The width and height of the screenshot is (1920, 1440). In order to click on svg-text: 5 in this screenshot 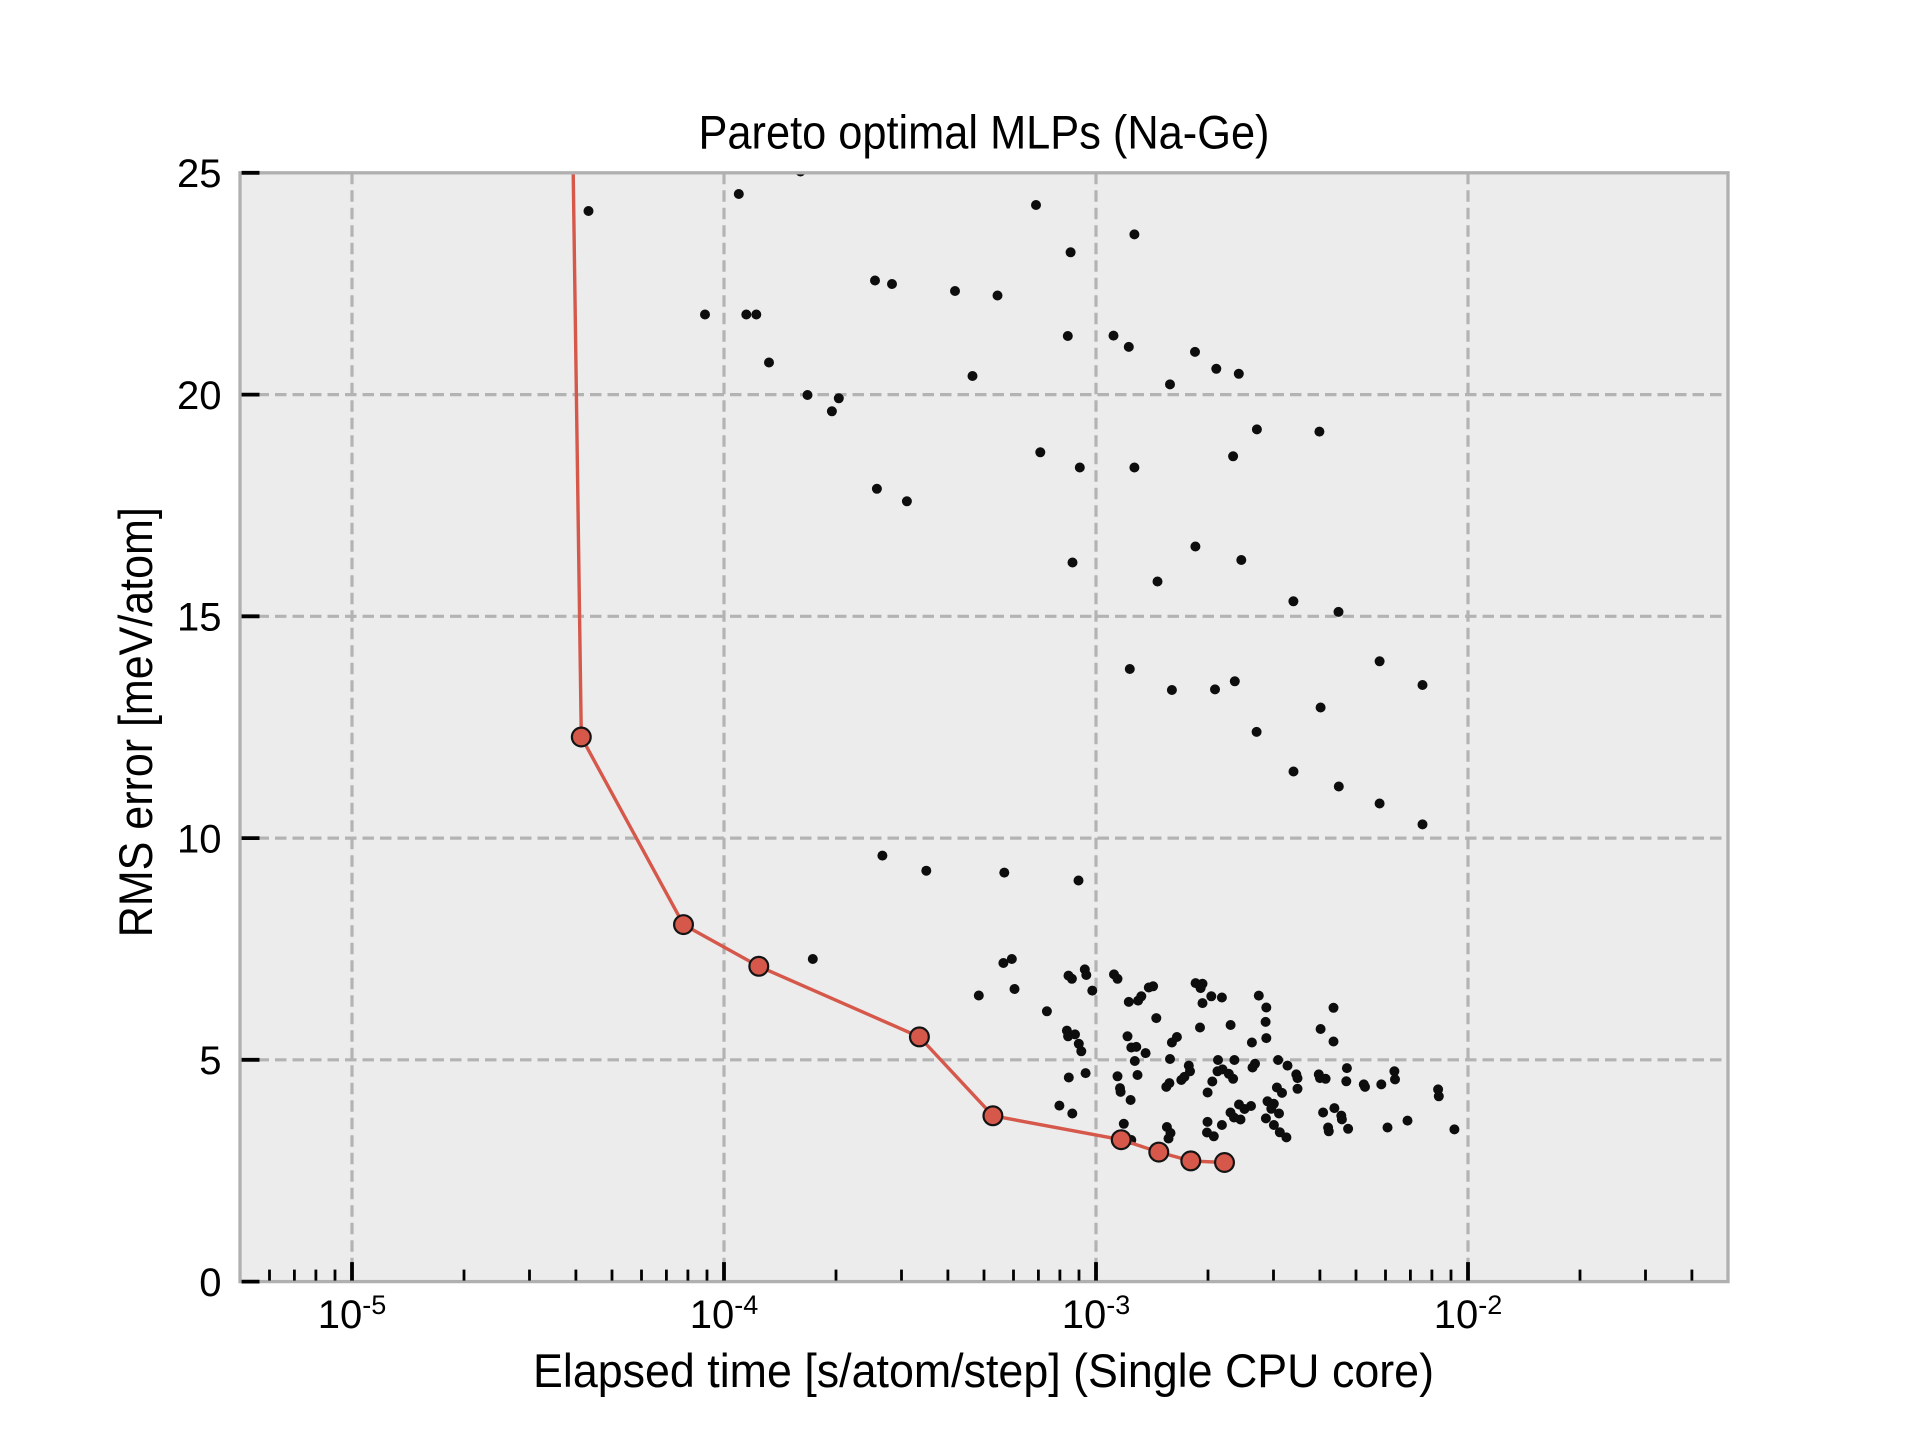, I will do `click(210, 1061)`.